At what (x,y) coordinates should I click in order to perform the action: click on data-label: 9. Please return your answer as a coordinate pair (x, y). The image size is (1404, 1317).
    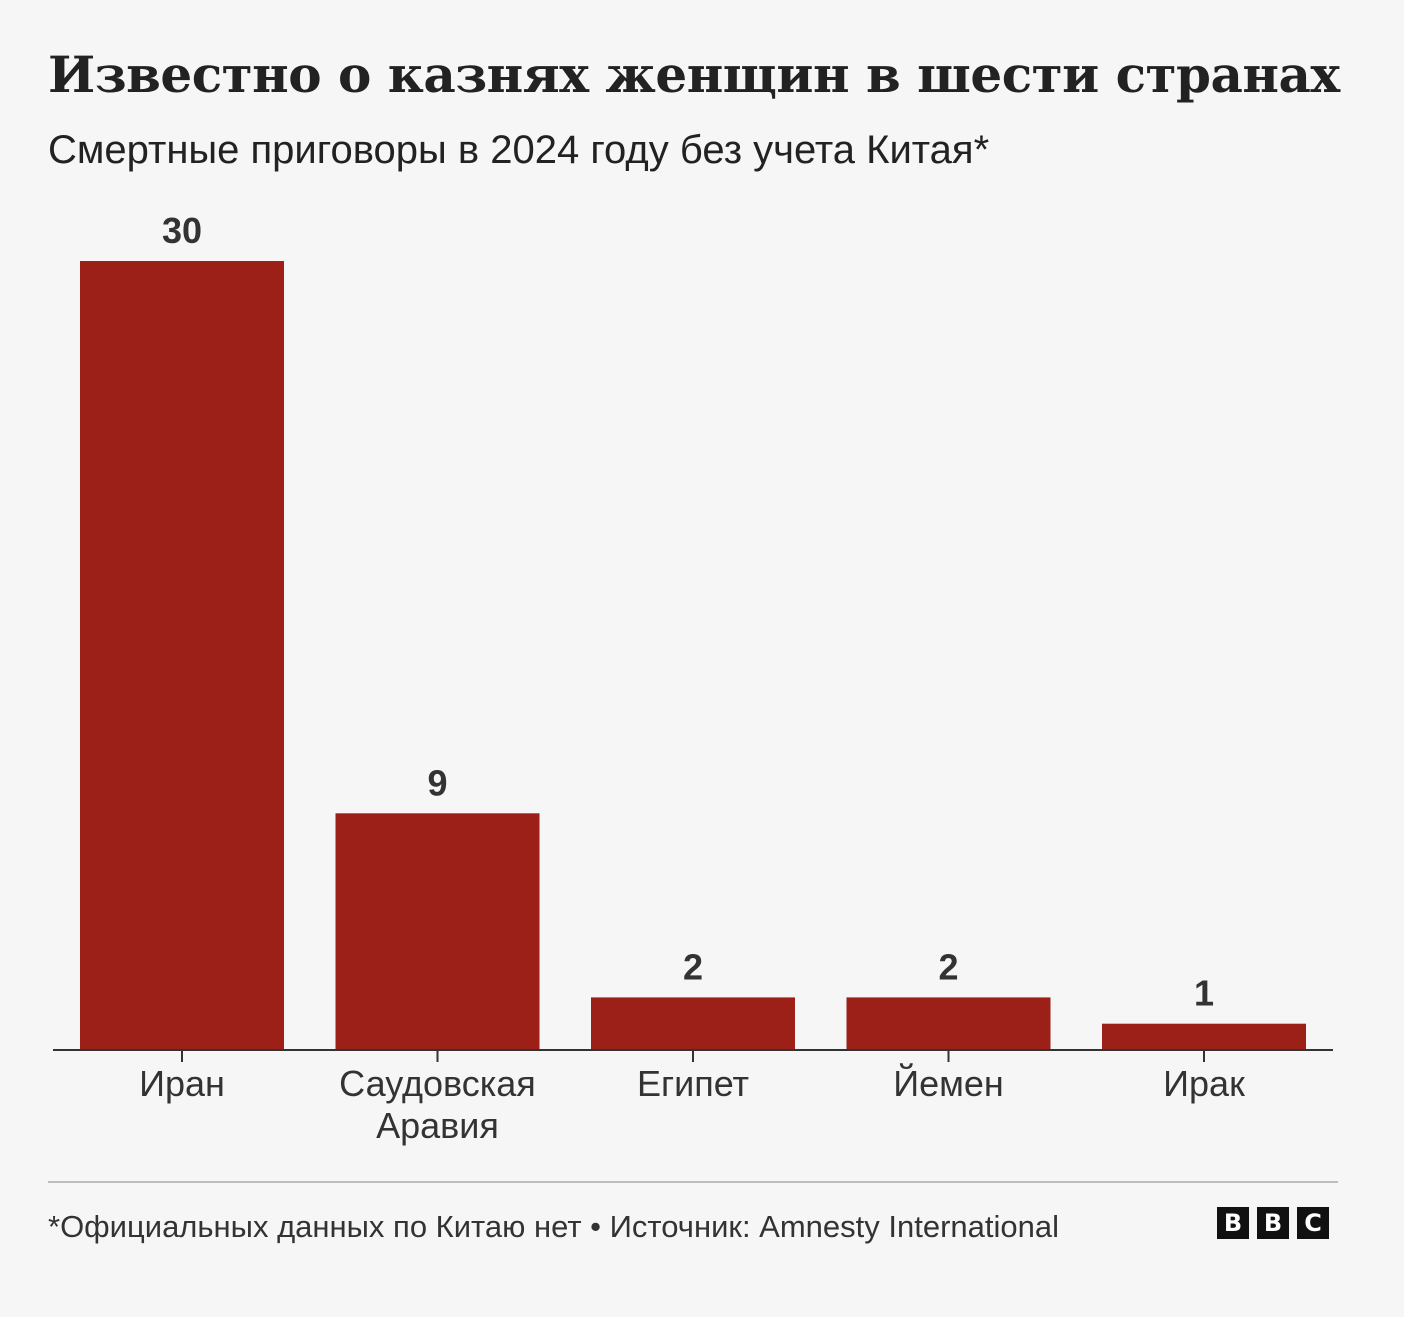
    Looking at the image, I should click on (437, 782).